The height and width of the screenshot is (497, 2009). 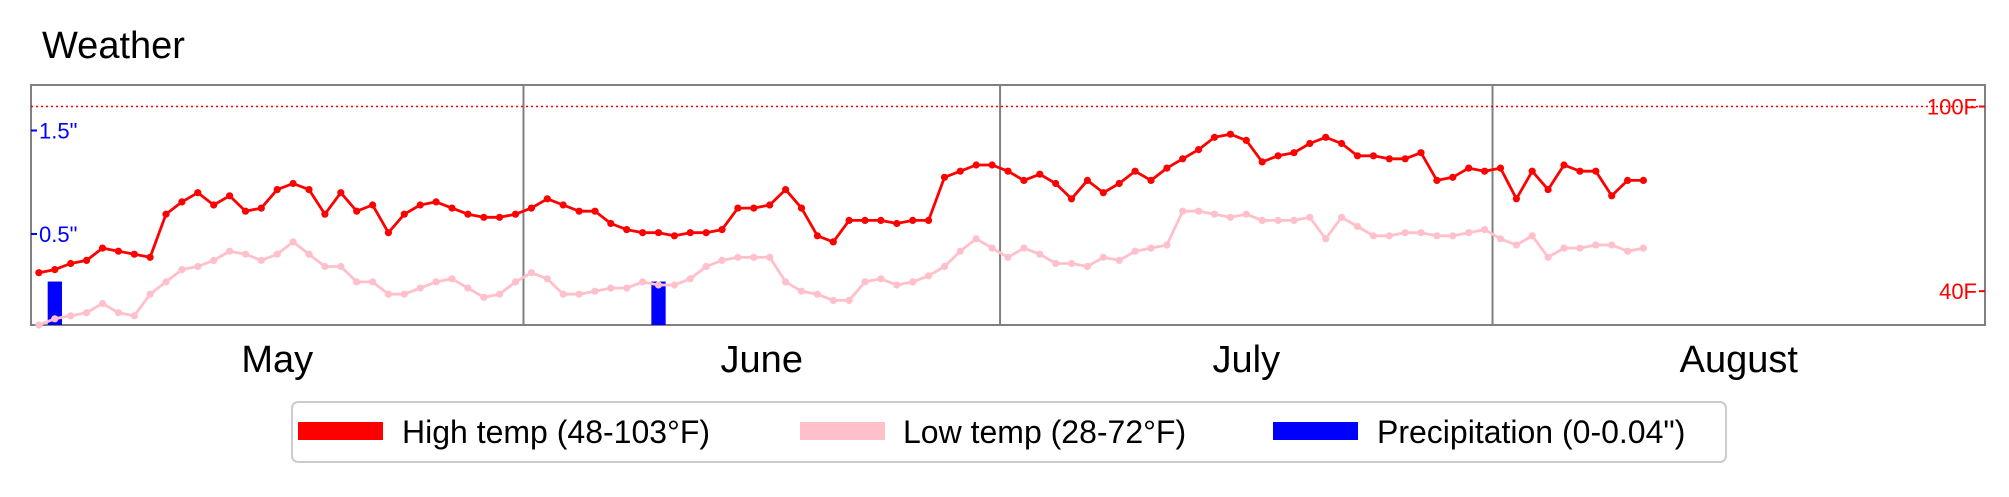 What do you see at coordinates (54, 183) in the screenshot?
I see `precipitation-axis-ticks: 0.5" 1.5"` at bounding box center [54, 183].